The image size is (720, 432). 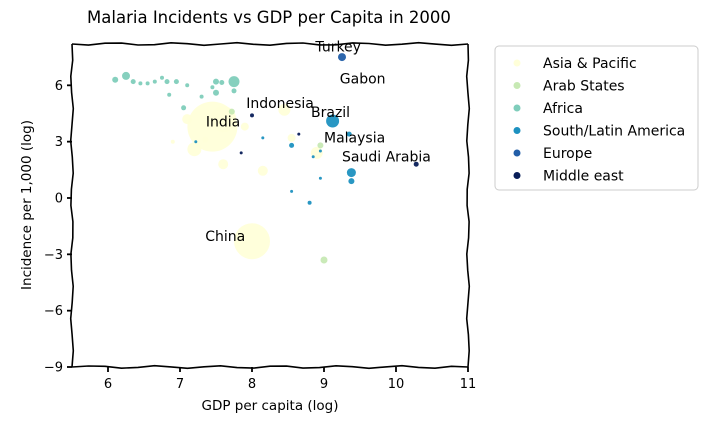 I want to click on y-axis-ticks: −9 −6 −3 0 3 6, so click(x=58, y=227).